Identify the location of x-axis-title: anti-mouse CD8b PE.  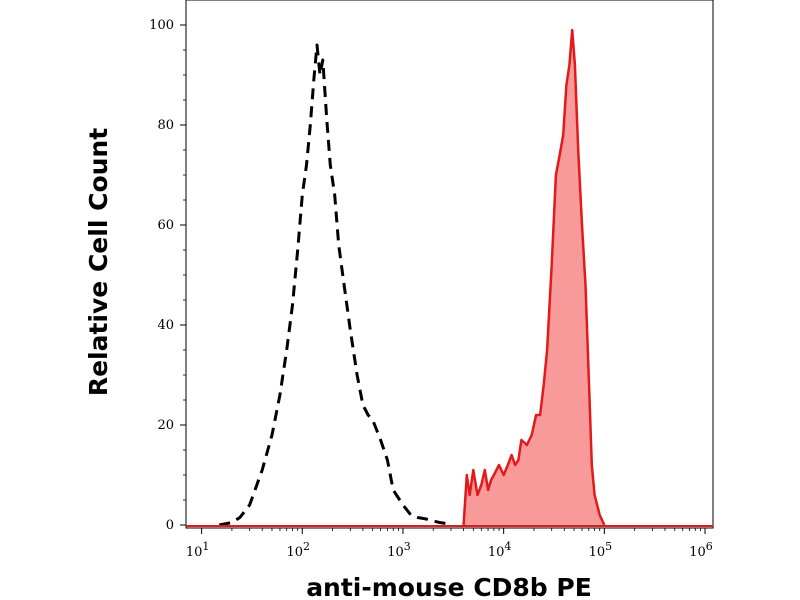
(449, 586).